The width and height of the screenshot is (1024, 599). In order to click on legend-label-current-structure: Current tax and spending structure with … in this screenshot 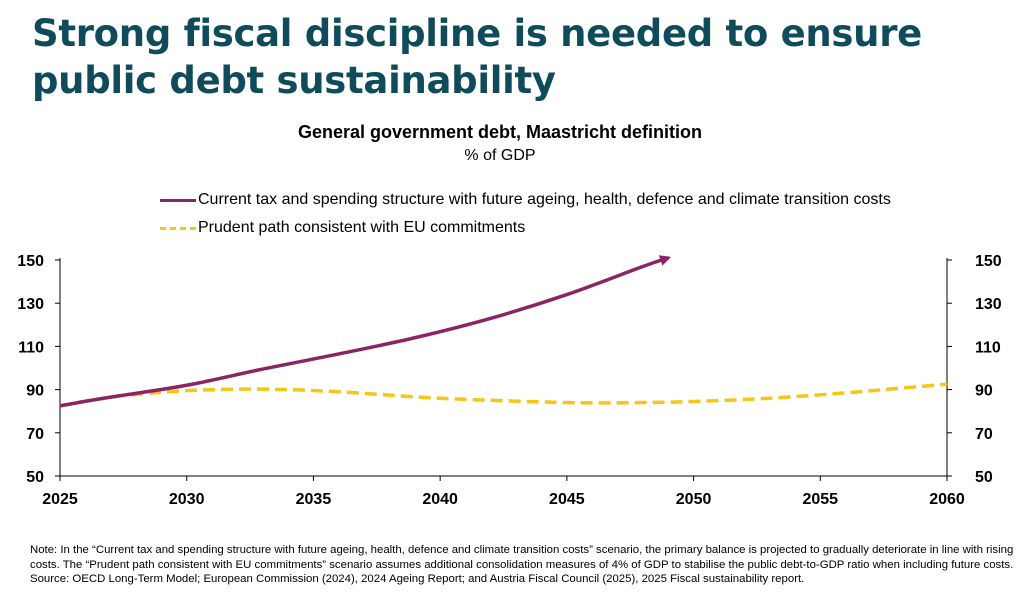, I will do `click(544, 199)`.